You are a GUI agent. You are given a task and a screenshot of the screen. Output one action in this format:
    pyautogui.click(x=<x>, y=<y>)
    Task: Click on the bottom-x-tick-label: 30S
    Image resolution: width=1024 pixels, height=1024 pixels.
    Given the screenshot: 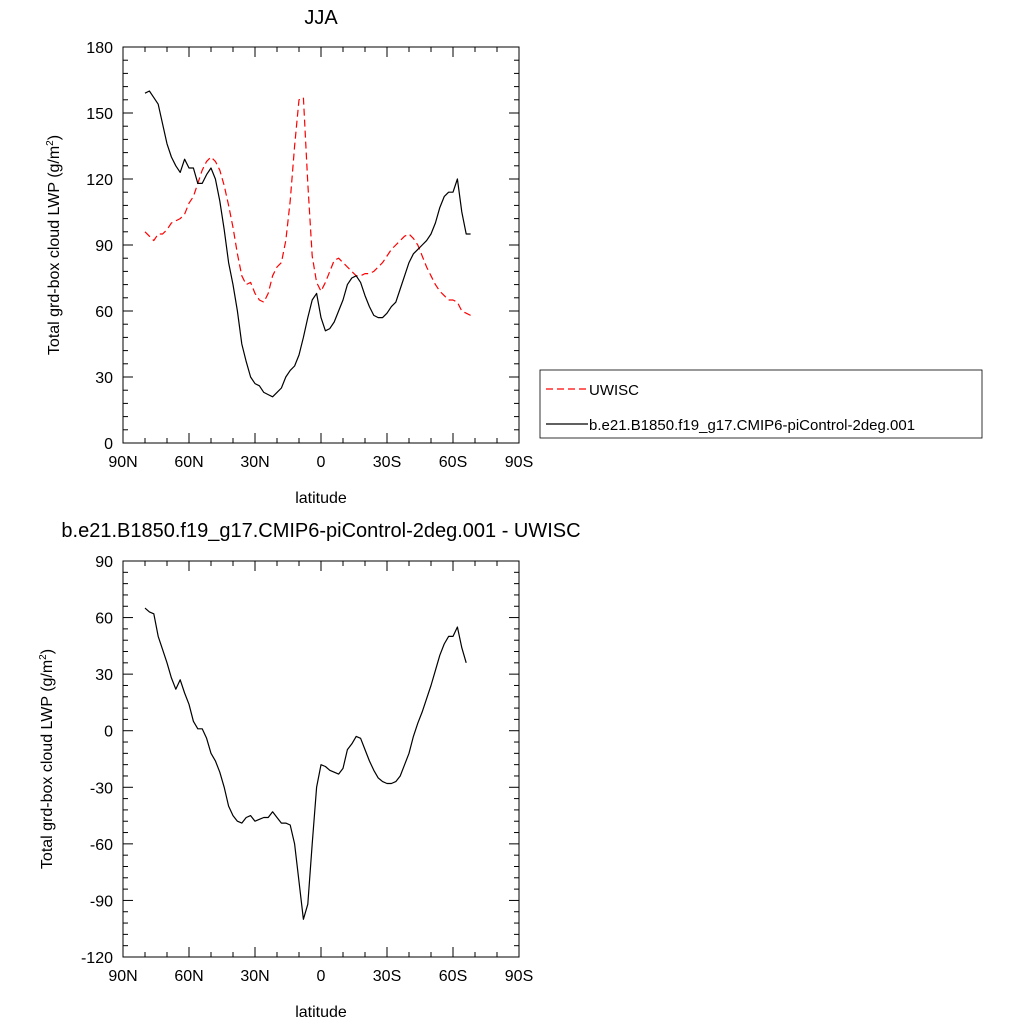 What is the action you would take?
    pyautogui.click(x=387, y=976)
    